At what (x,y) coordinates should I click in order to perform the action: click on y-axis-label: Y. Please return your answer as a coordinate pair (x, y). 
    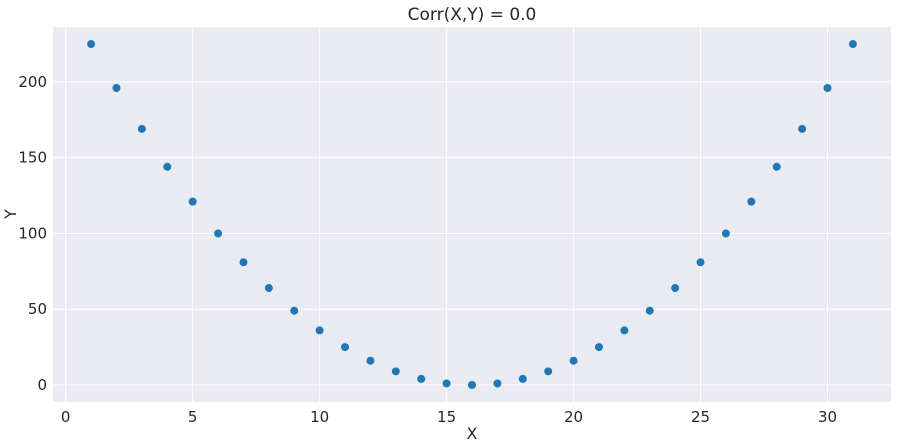
    Looking at the image, I should click on (10, 214).